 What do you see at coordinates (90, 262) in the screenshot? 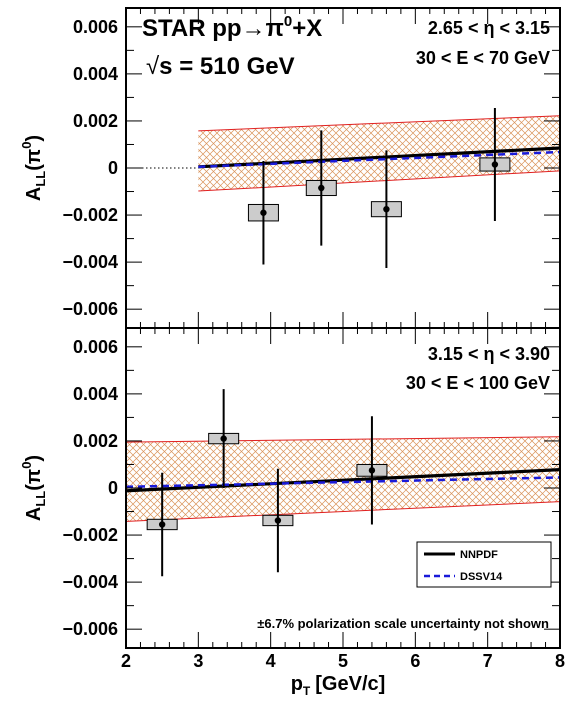
I see `top-y-tick-label: −0.004` at bounding box center [90, 262].